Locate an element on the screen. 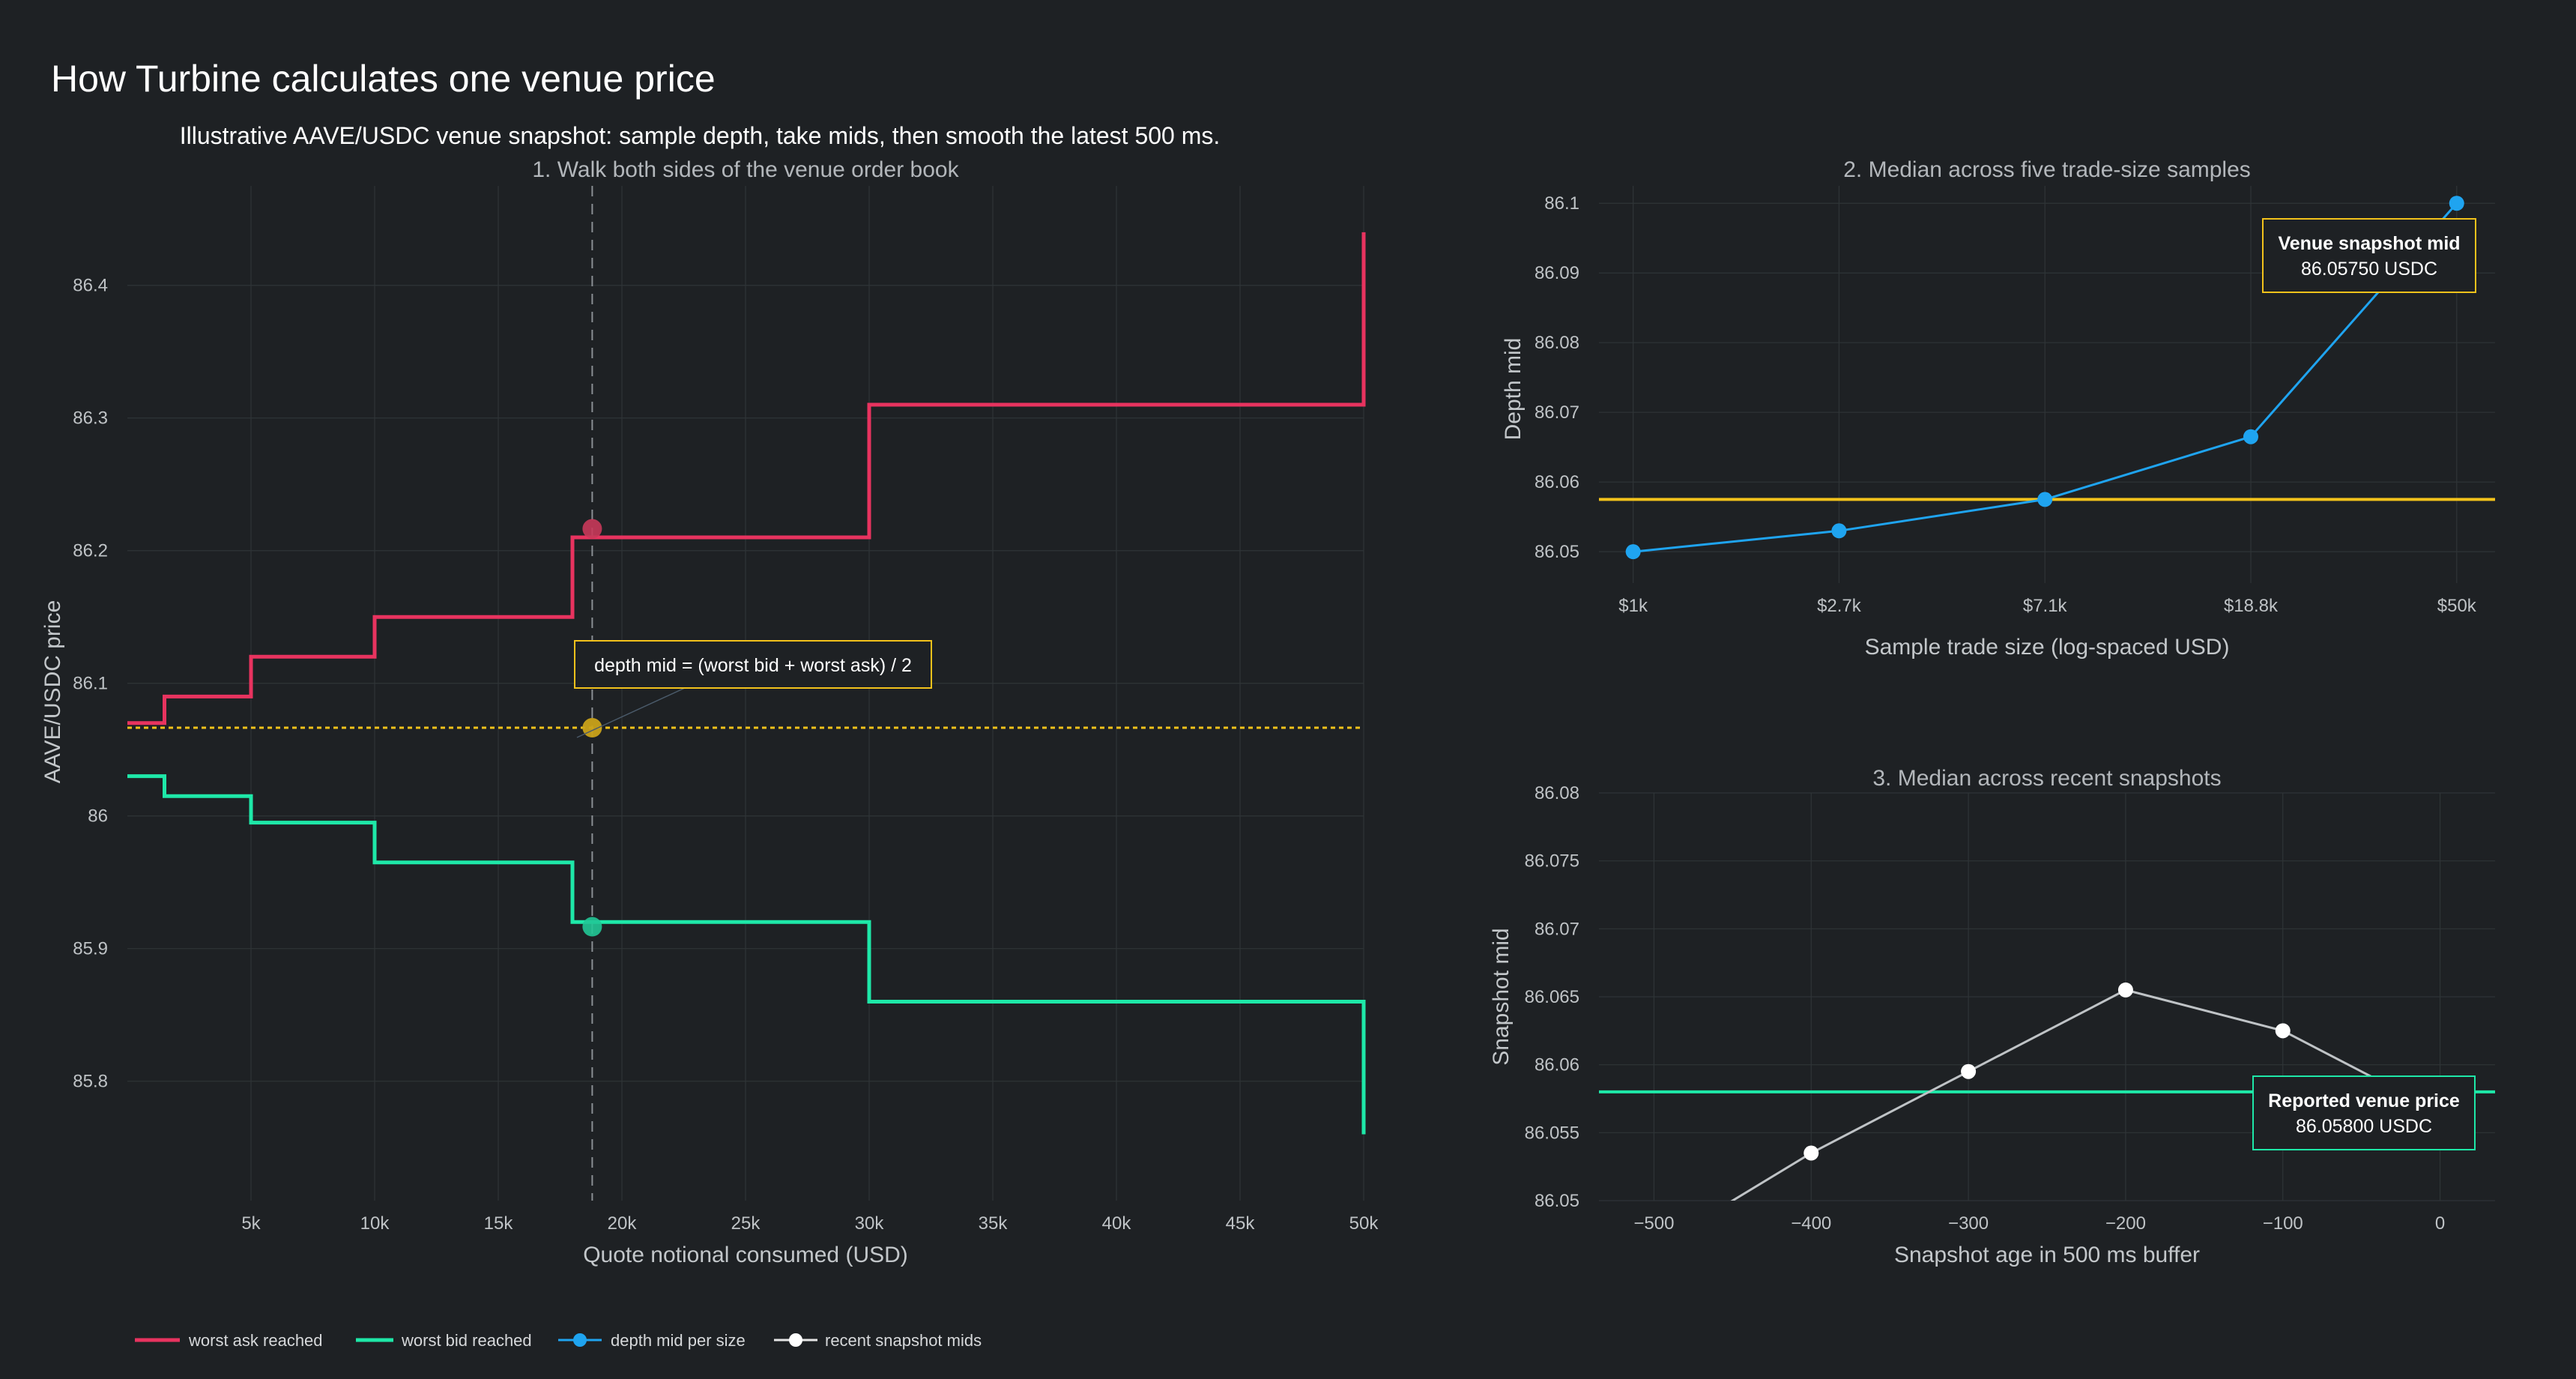  reported-venue-price-box is located at coordinates (2364, 1112).